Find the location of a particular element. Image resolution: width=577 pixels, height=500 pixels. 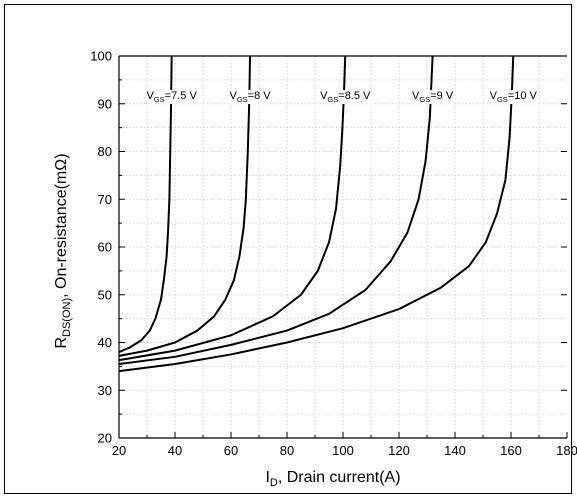

y-tick-label: 100 is located at coordinates (101, 56).